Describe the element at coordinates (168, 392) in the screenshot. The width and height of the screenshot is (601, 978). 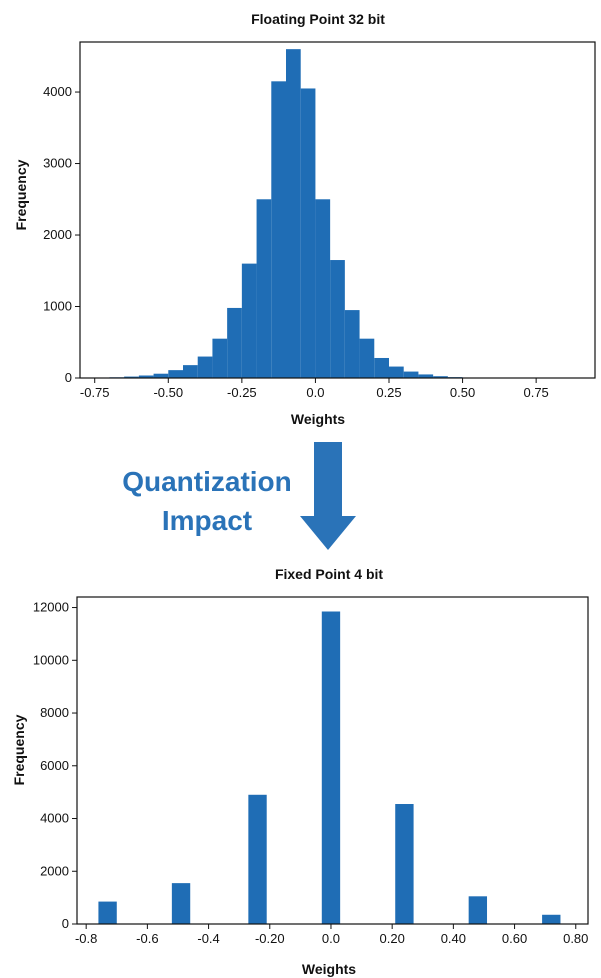
I see `x-tick-label: -0.50` at that location.